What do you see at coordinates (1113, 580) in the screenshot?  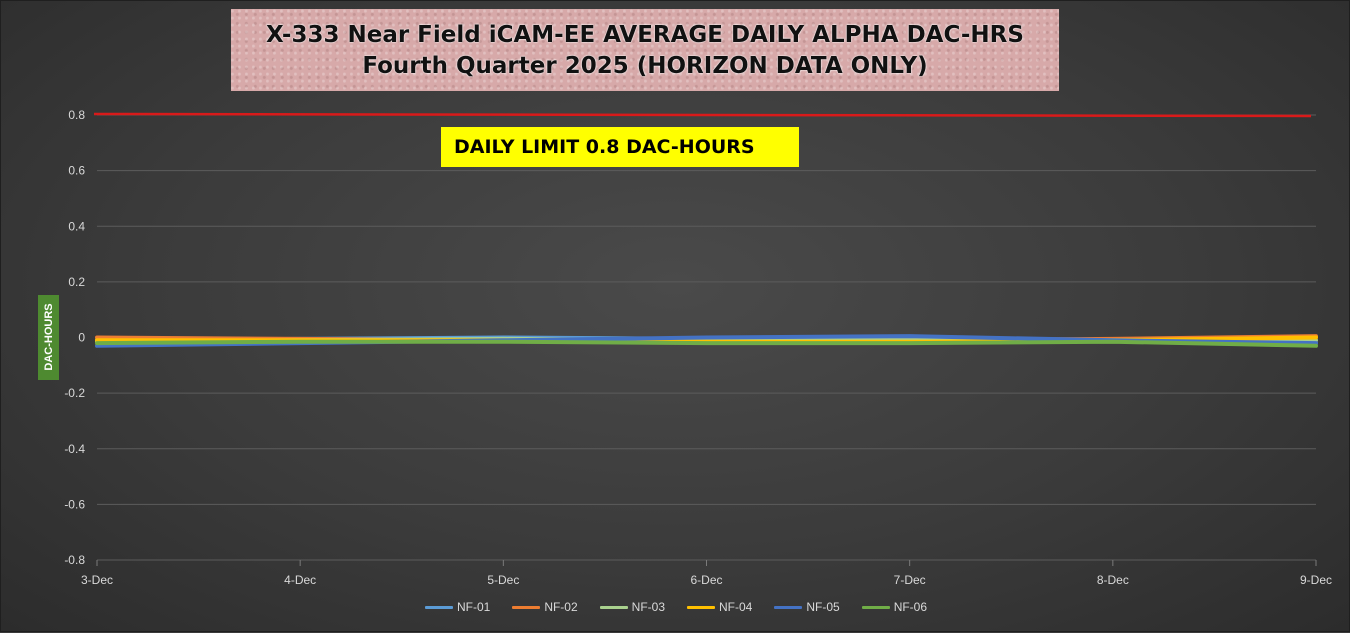 I see `x-tick-label: 8-Dec` at bounding box center [1113, 580].